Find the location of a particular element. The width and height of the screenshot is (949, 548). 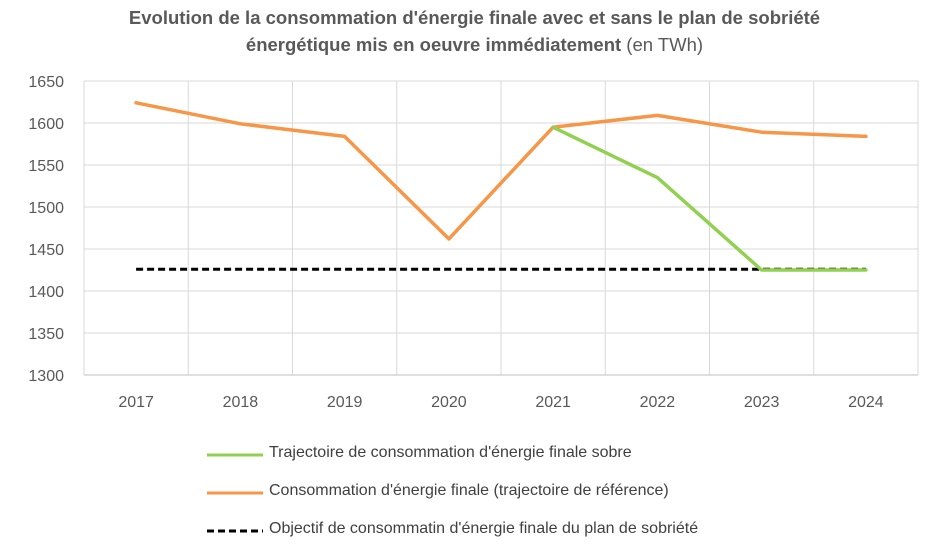

x-tick-label: 2022 is located at coordinates (658, 402).